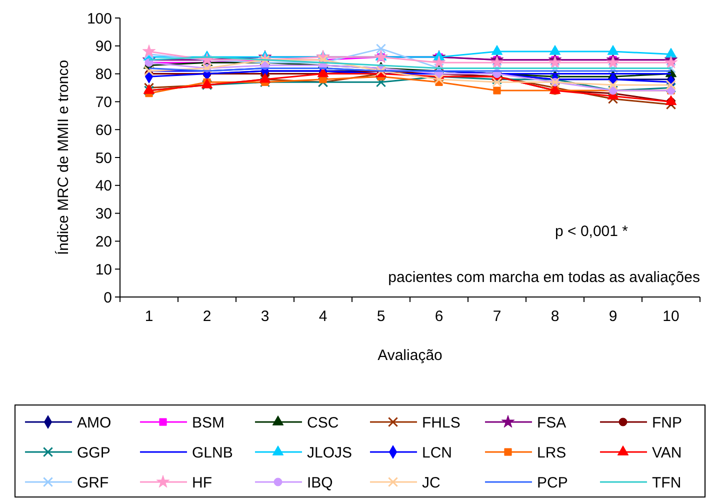 This screenshot has width=706, height=502. Describe the element at coordinates (591, 231) in the screenshot. I see `annotation: p < 0,001 *` at that location.